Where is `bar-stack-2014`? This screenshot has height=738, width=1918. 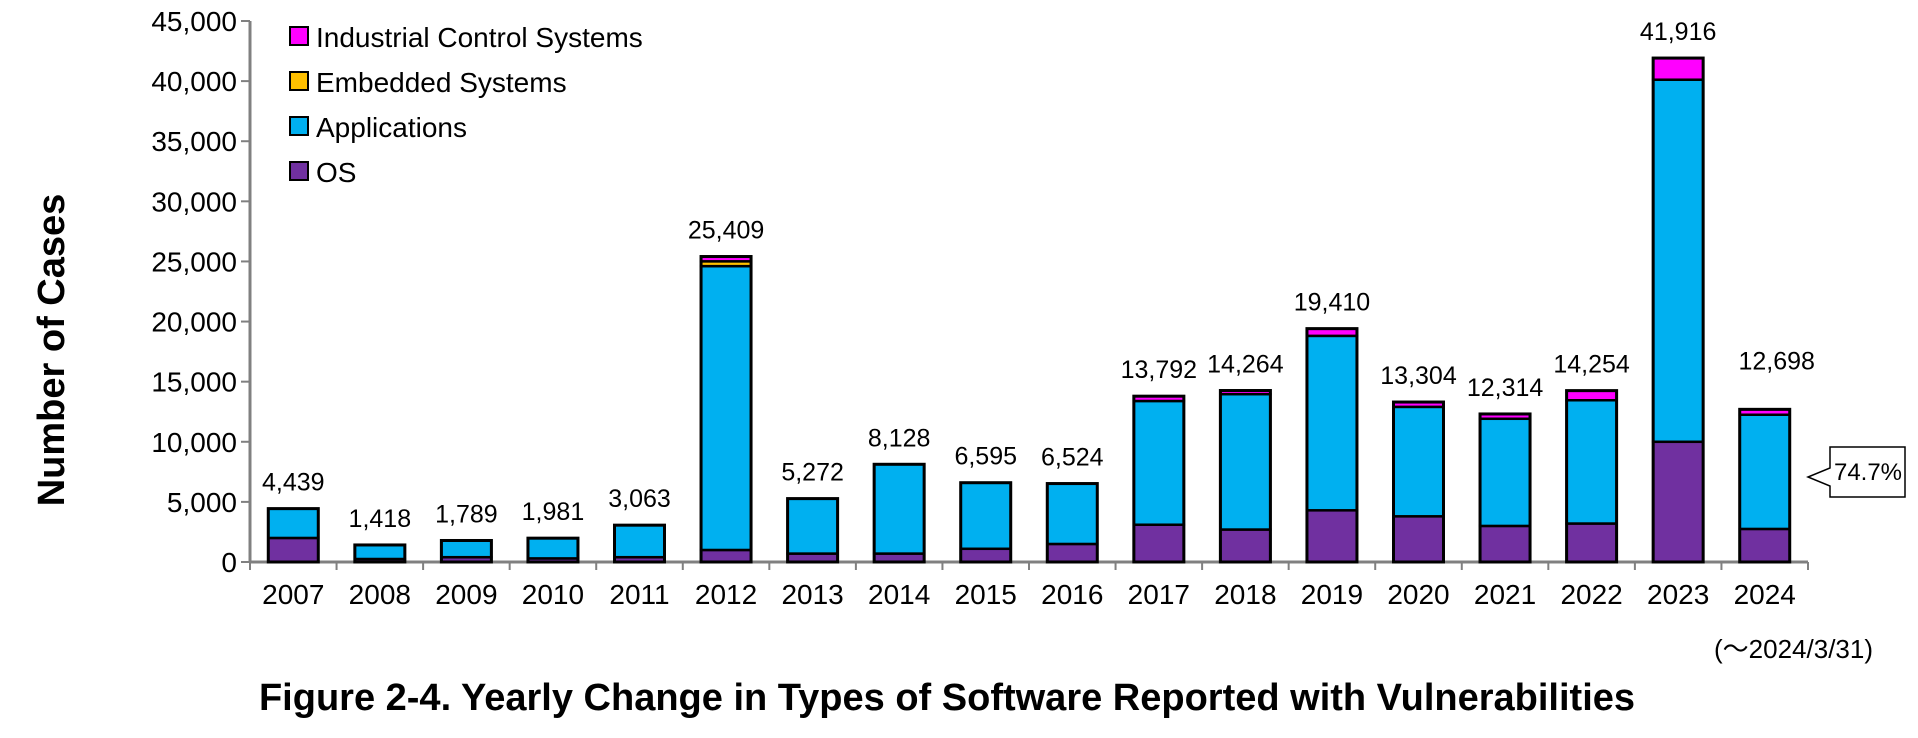 bar-stack-2014 is located at coordinates (899, 513).